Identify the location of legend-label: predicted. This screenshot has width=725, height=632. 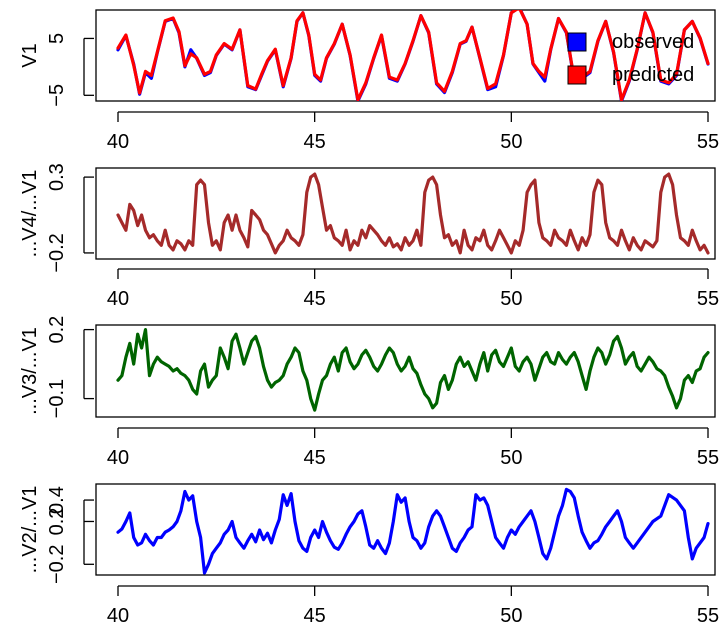
(653, 75).